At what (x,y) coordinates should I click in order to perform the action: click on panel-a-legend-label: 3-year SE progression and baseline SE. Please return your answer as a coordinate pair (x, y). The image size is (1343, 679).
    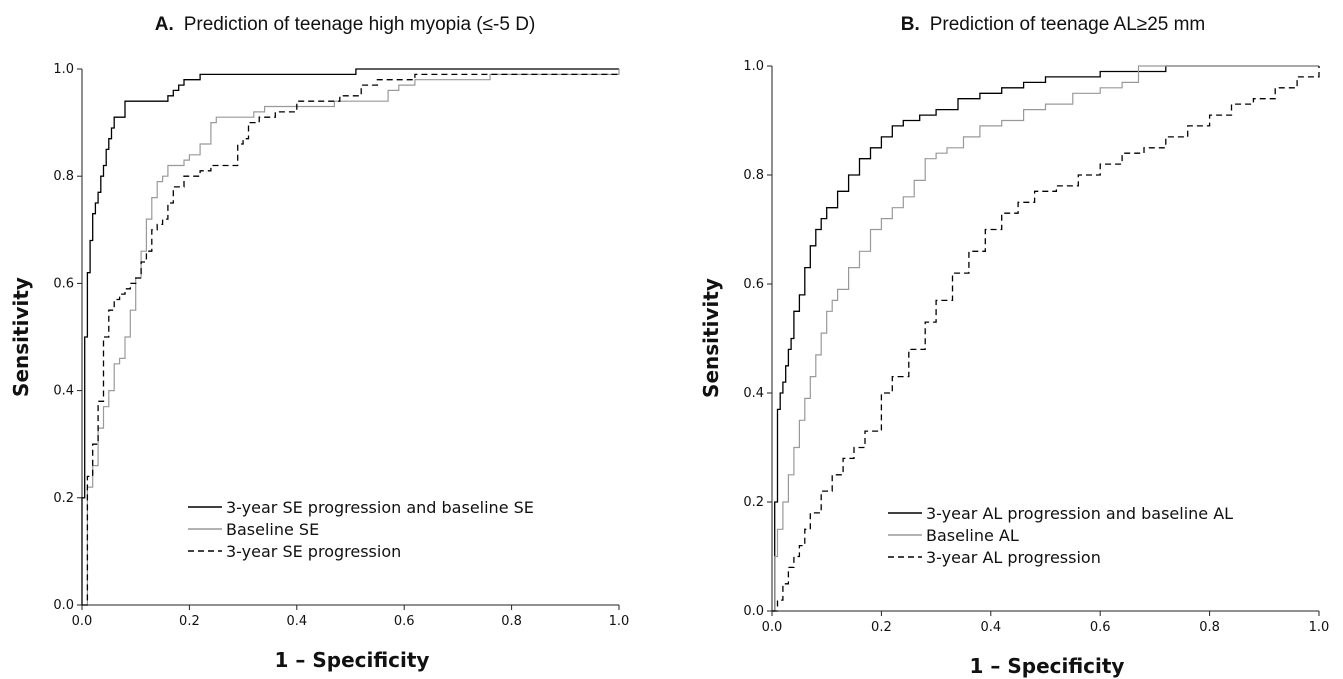
    Looking at the image, I should click on (380, 507).